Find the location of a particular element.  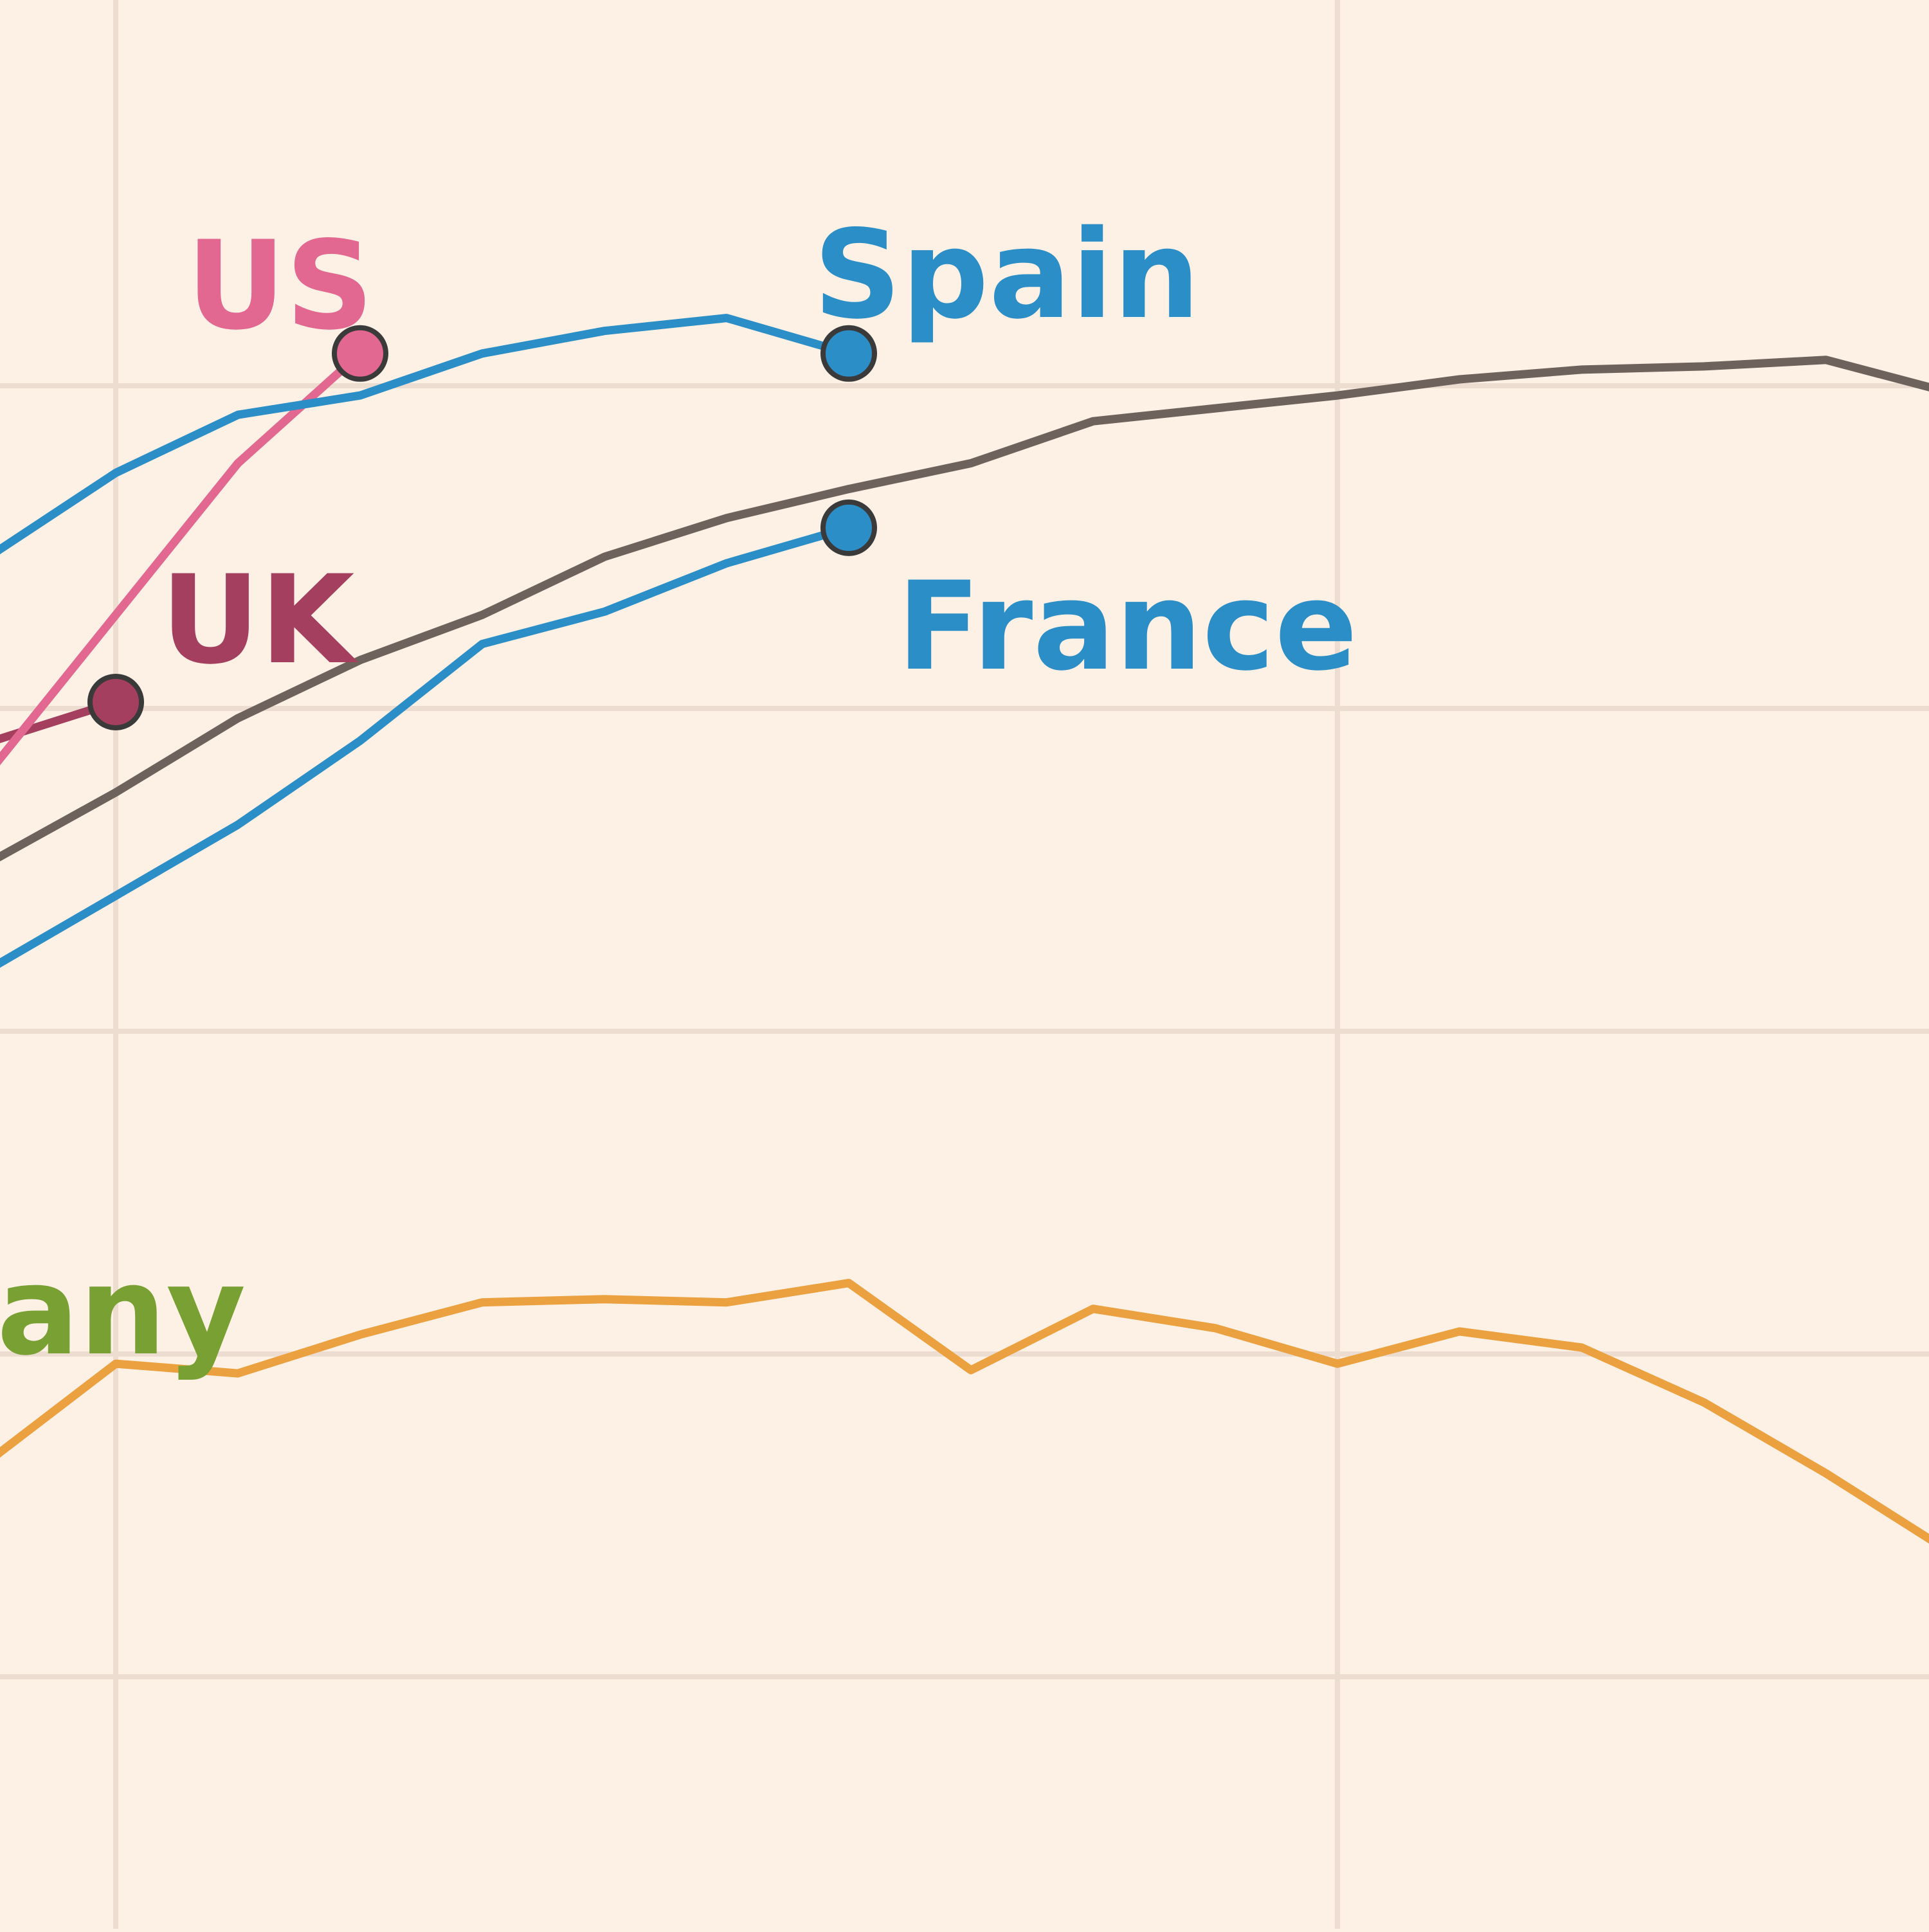

series-markers is located at coordinates (482, 527).